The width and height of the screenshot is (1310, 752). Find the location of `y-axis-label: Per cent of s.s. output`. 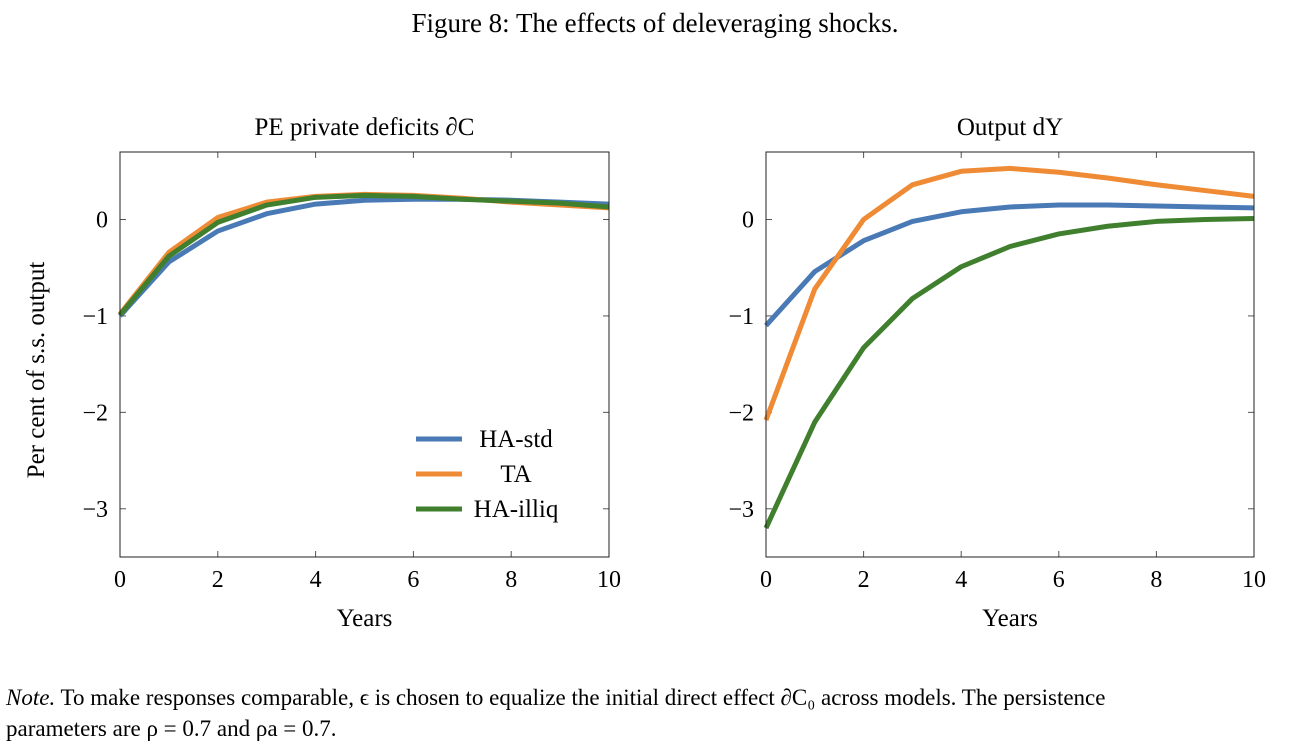

y-axis-label: Per cent of s.s. output is located at coordinates (36, 370).